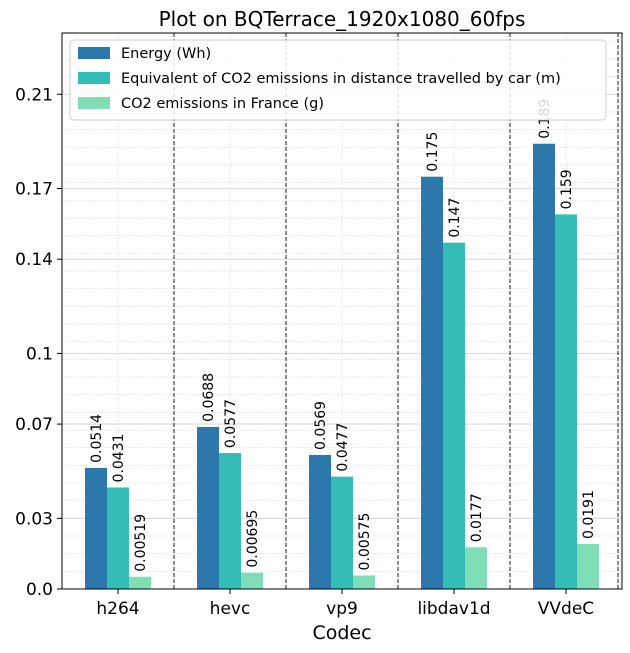  Describe the element at coordinates (39, 354) in the screenshot. I see `y-tick-label: 0.1` at that location.